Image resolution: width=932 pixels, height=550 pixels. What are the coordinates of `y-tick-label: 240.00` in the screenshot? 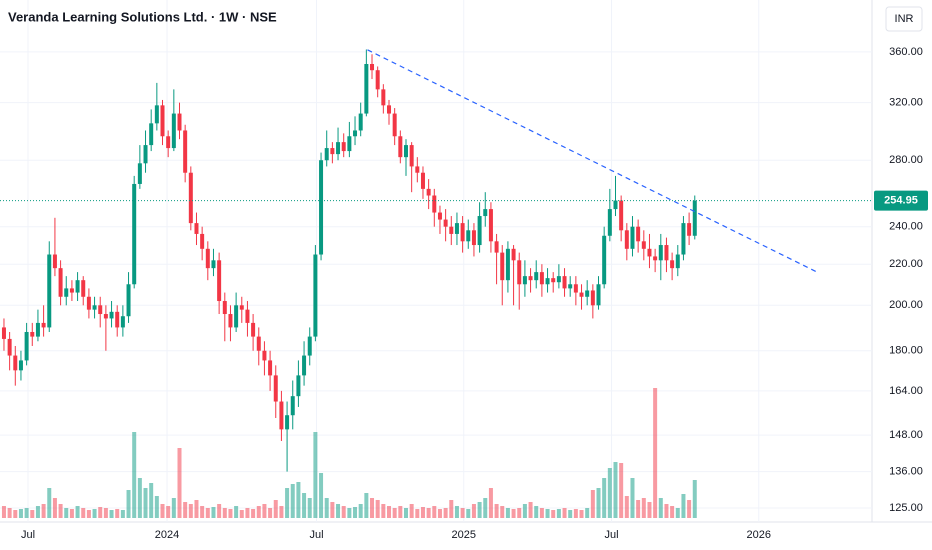 It's located at (906, 227).